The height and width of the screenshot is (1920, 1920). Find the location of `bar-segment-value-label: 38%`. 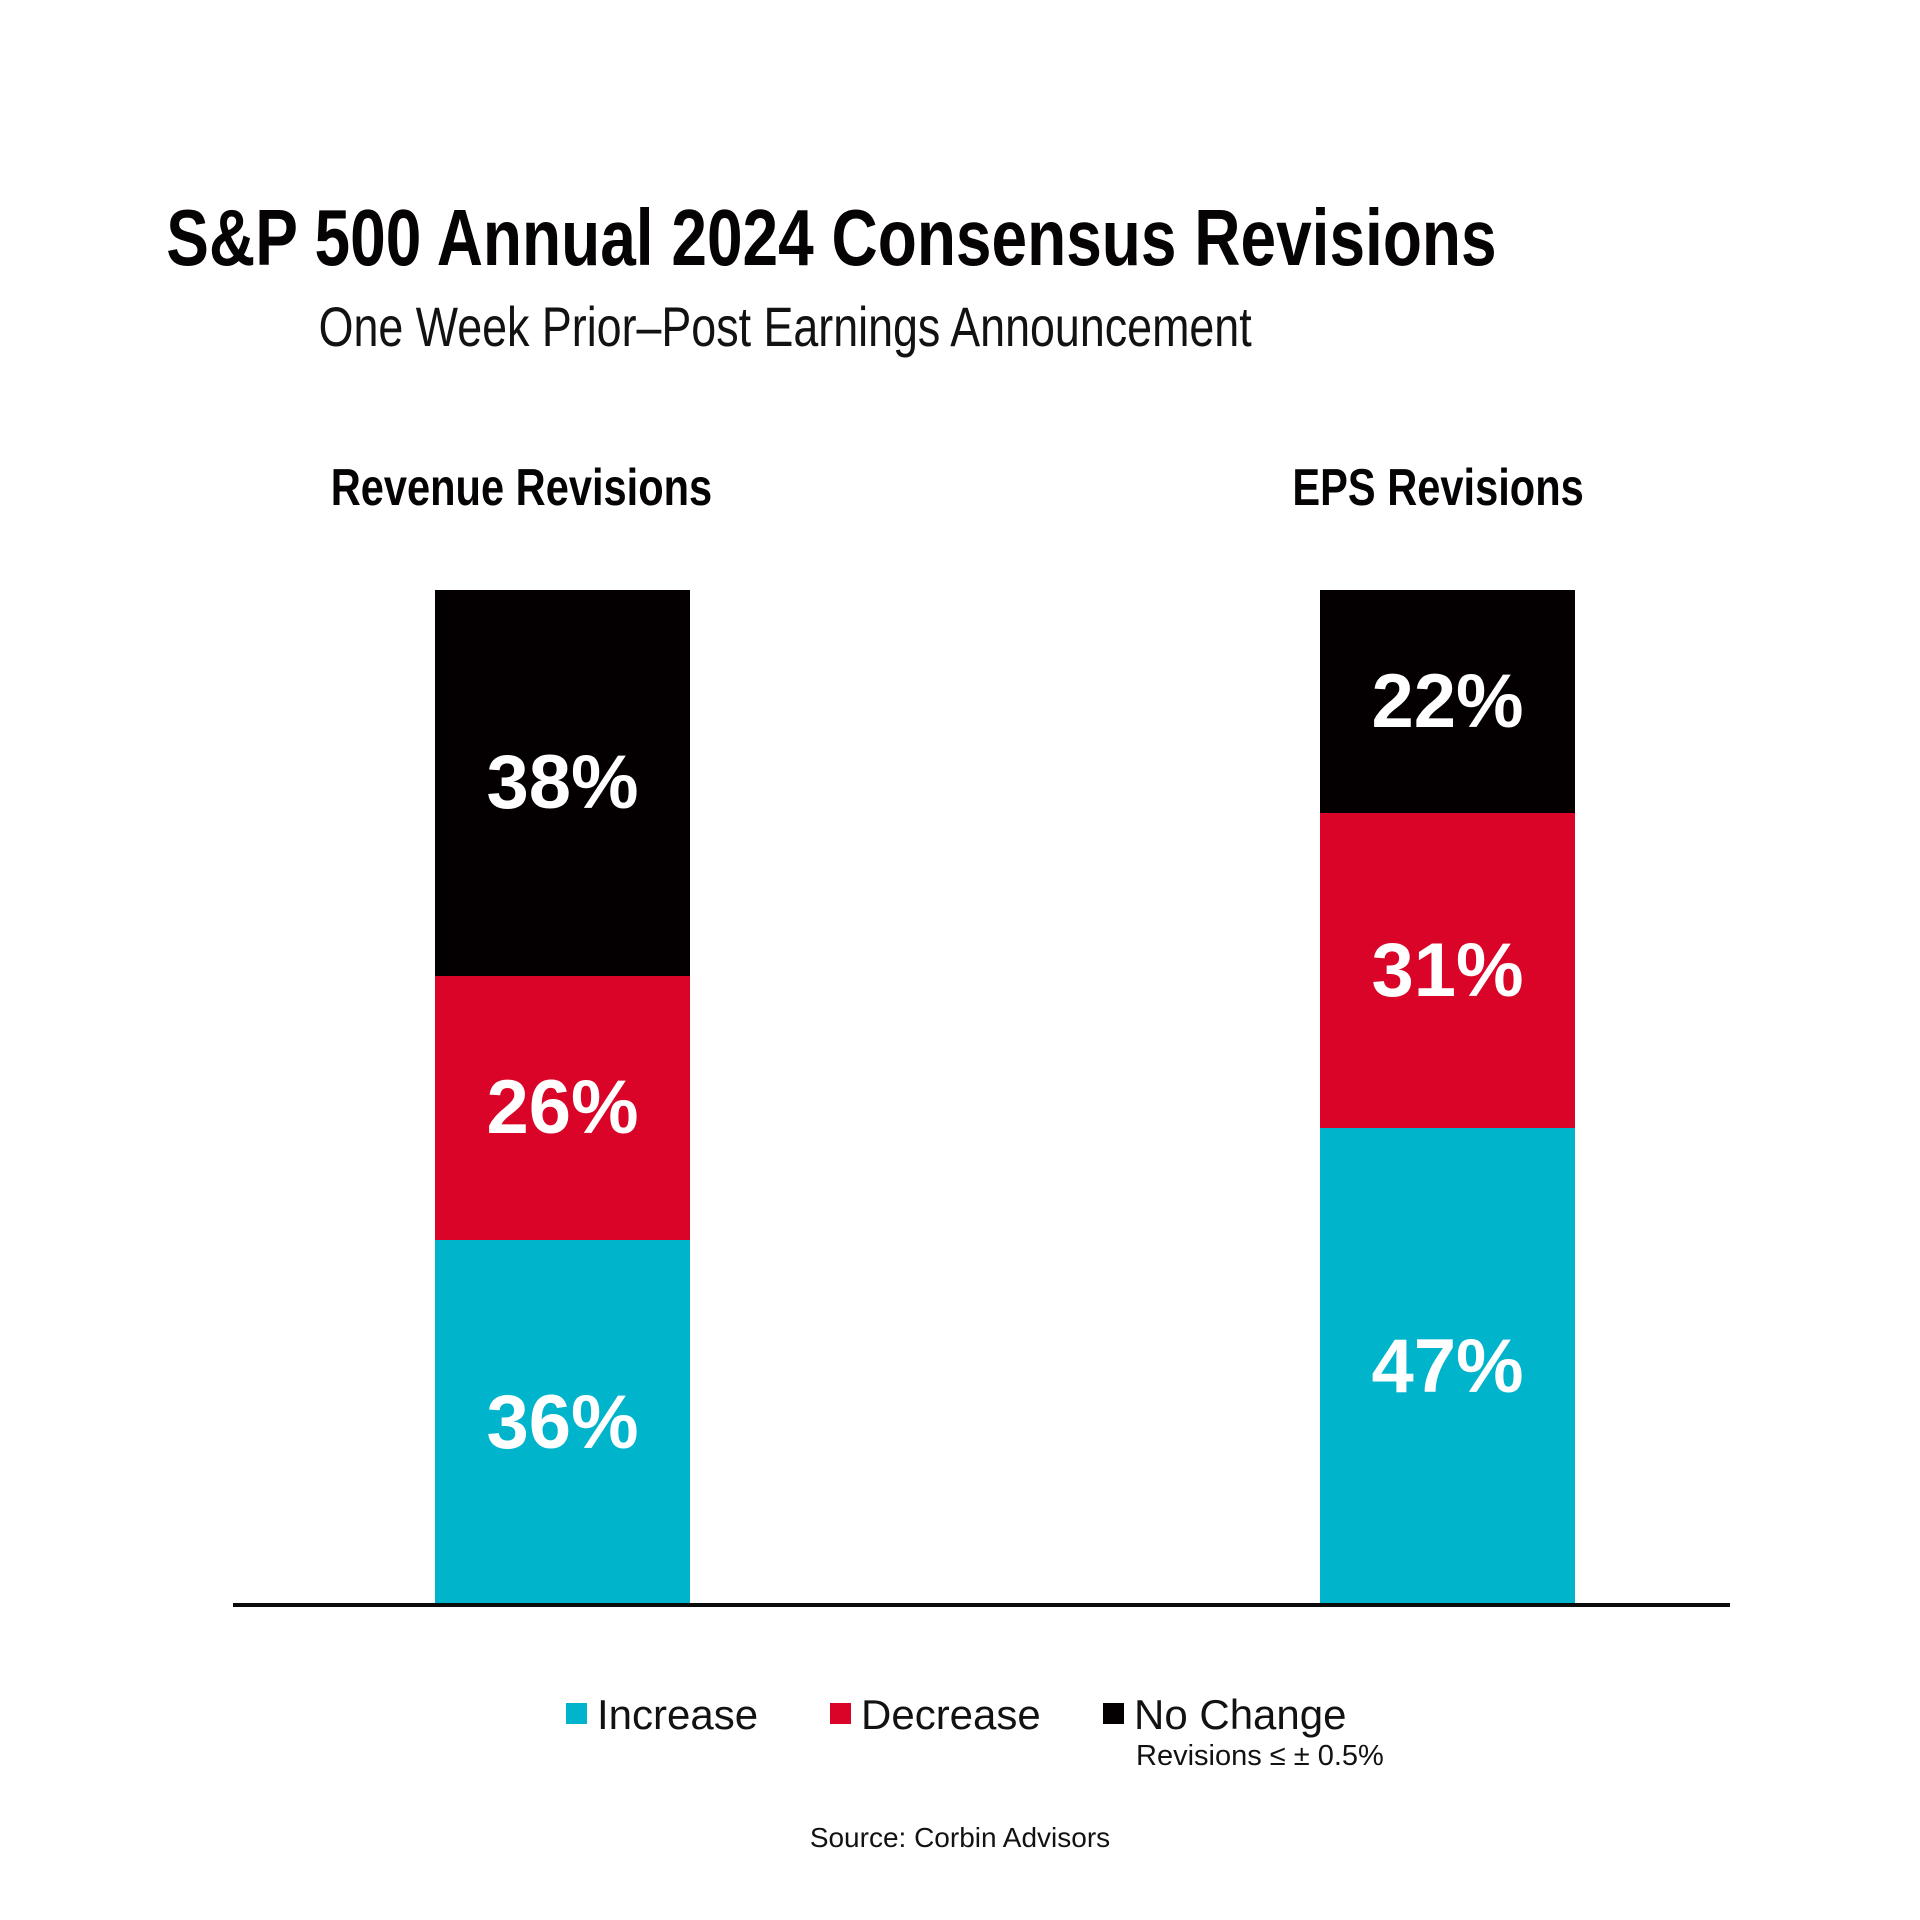

bar-segment-value-label: 38% is located at coordinates (562, 783).